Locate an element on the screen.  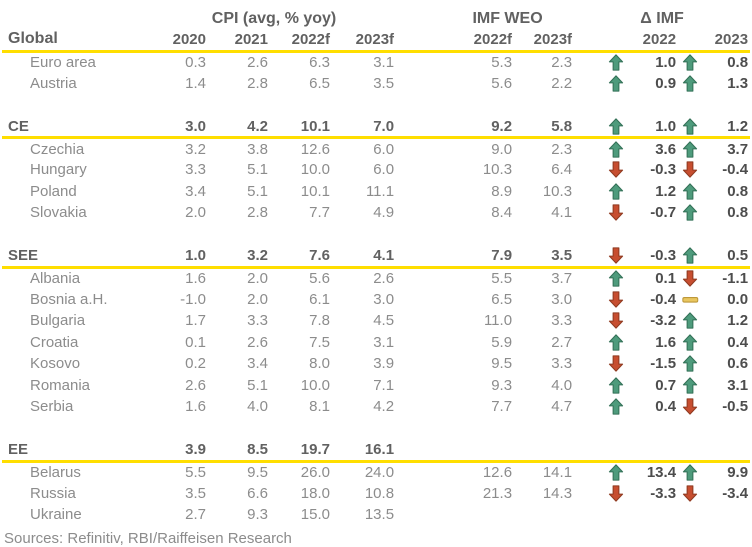
delta-value: 1.3 is located at coordinates (738, 83).